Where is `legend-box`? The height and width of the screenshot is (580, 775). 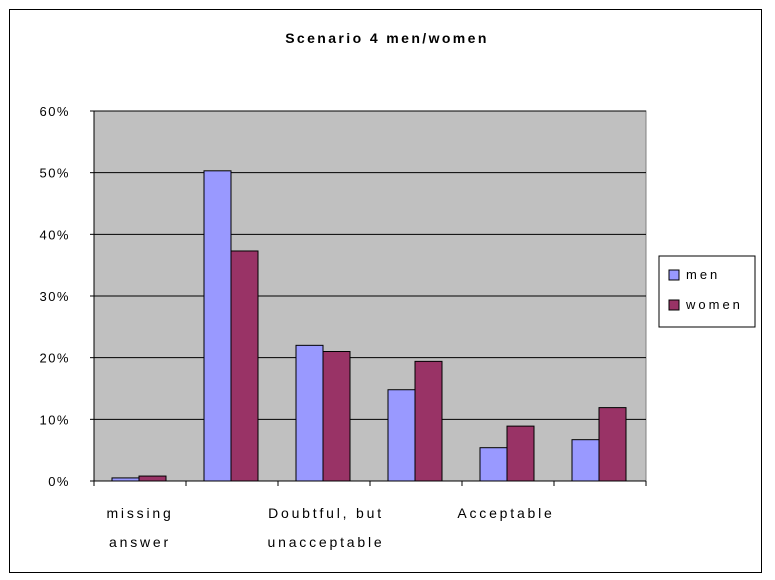 legend-box is located at coordinates (707, 291).